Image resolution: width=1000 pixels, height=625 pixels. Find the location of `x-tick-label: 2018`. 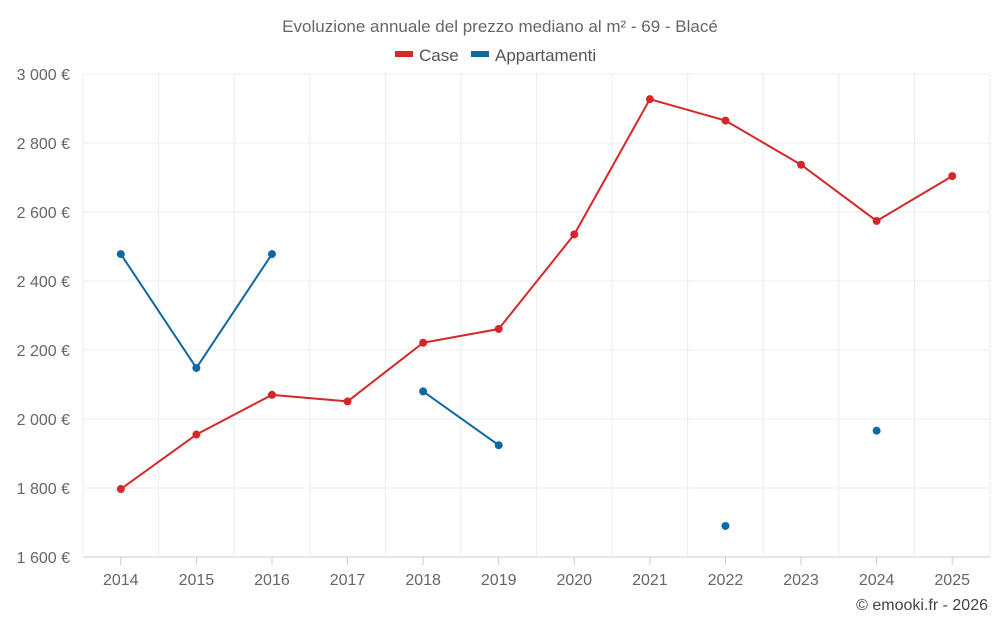

x-tick-label: 2018 is located at coordinates (423, 580).